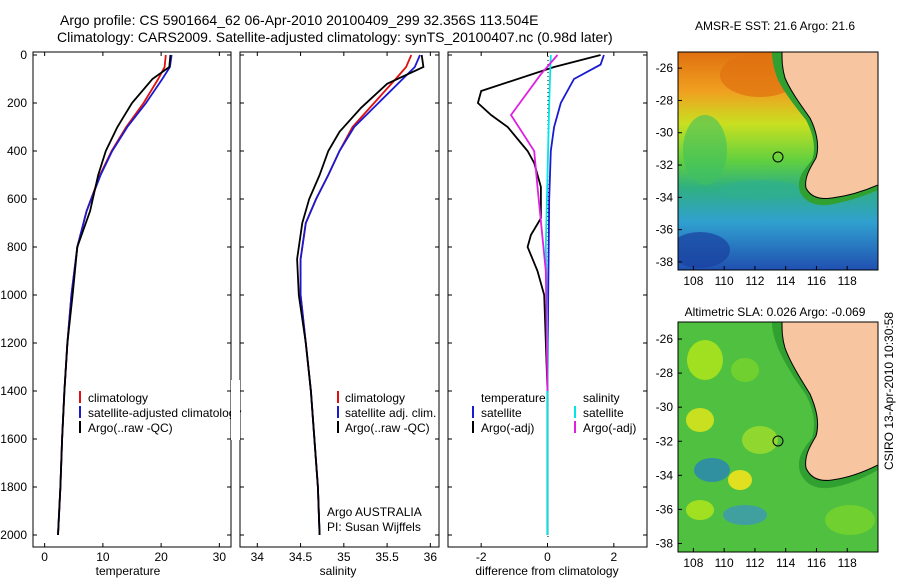 The image size is (900, 580). I want to click on map-y-tick-label: -30, so click(665, 133).